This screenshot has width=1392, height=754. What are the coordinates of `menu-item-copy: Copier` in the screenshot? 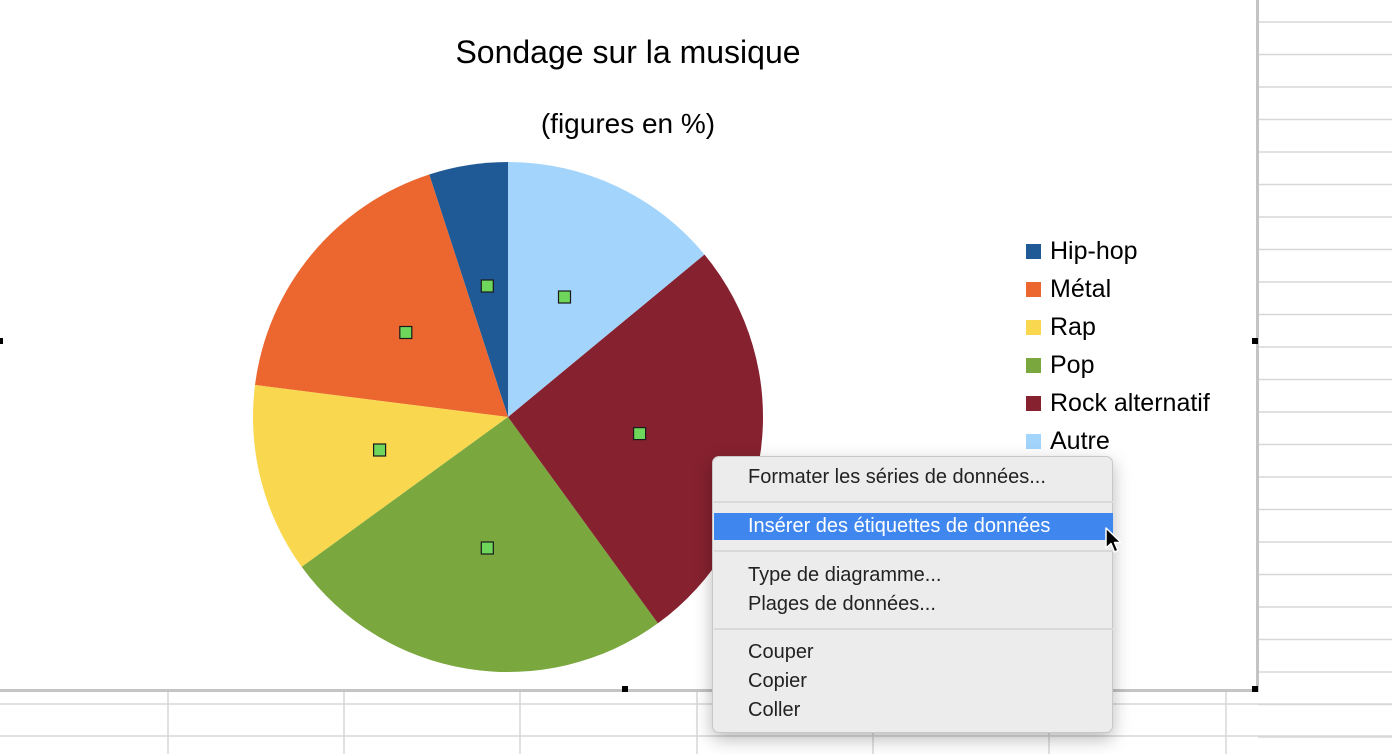 It's located at (777, 681).